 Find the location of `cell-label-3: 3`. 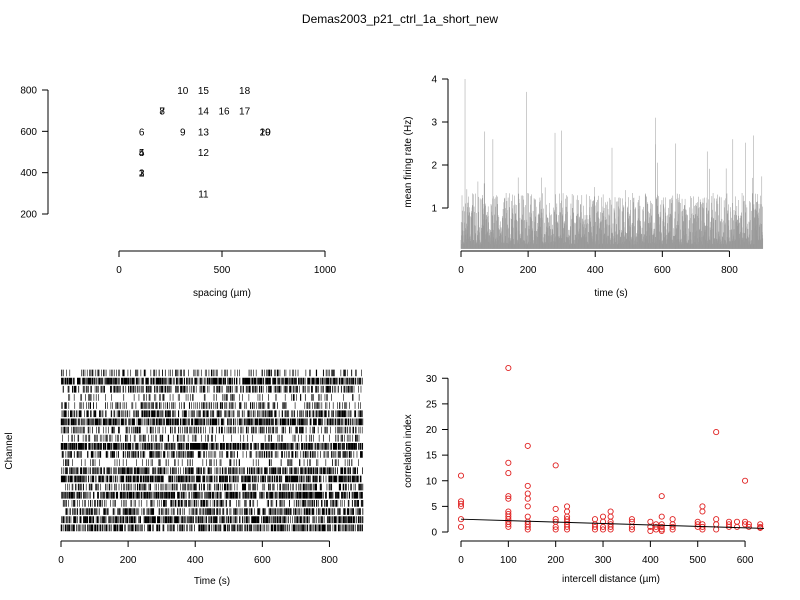

cell-label-3: 3 is located at coordinates (142, 174).